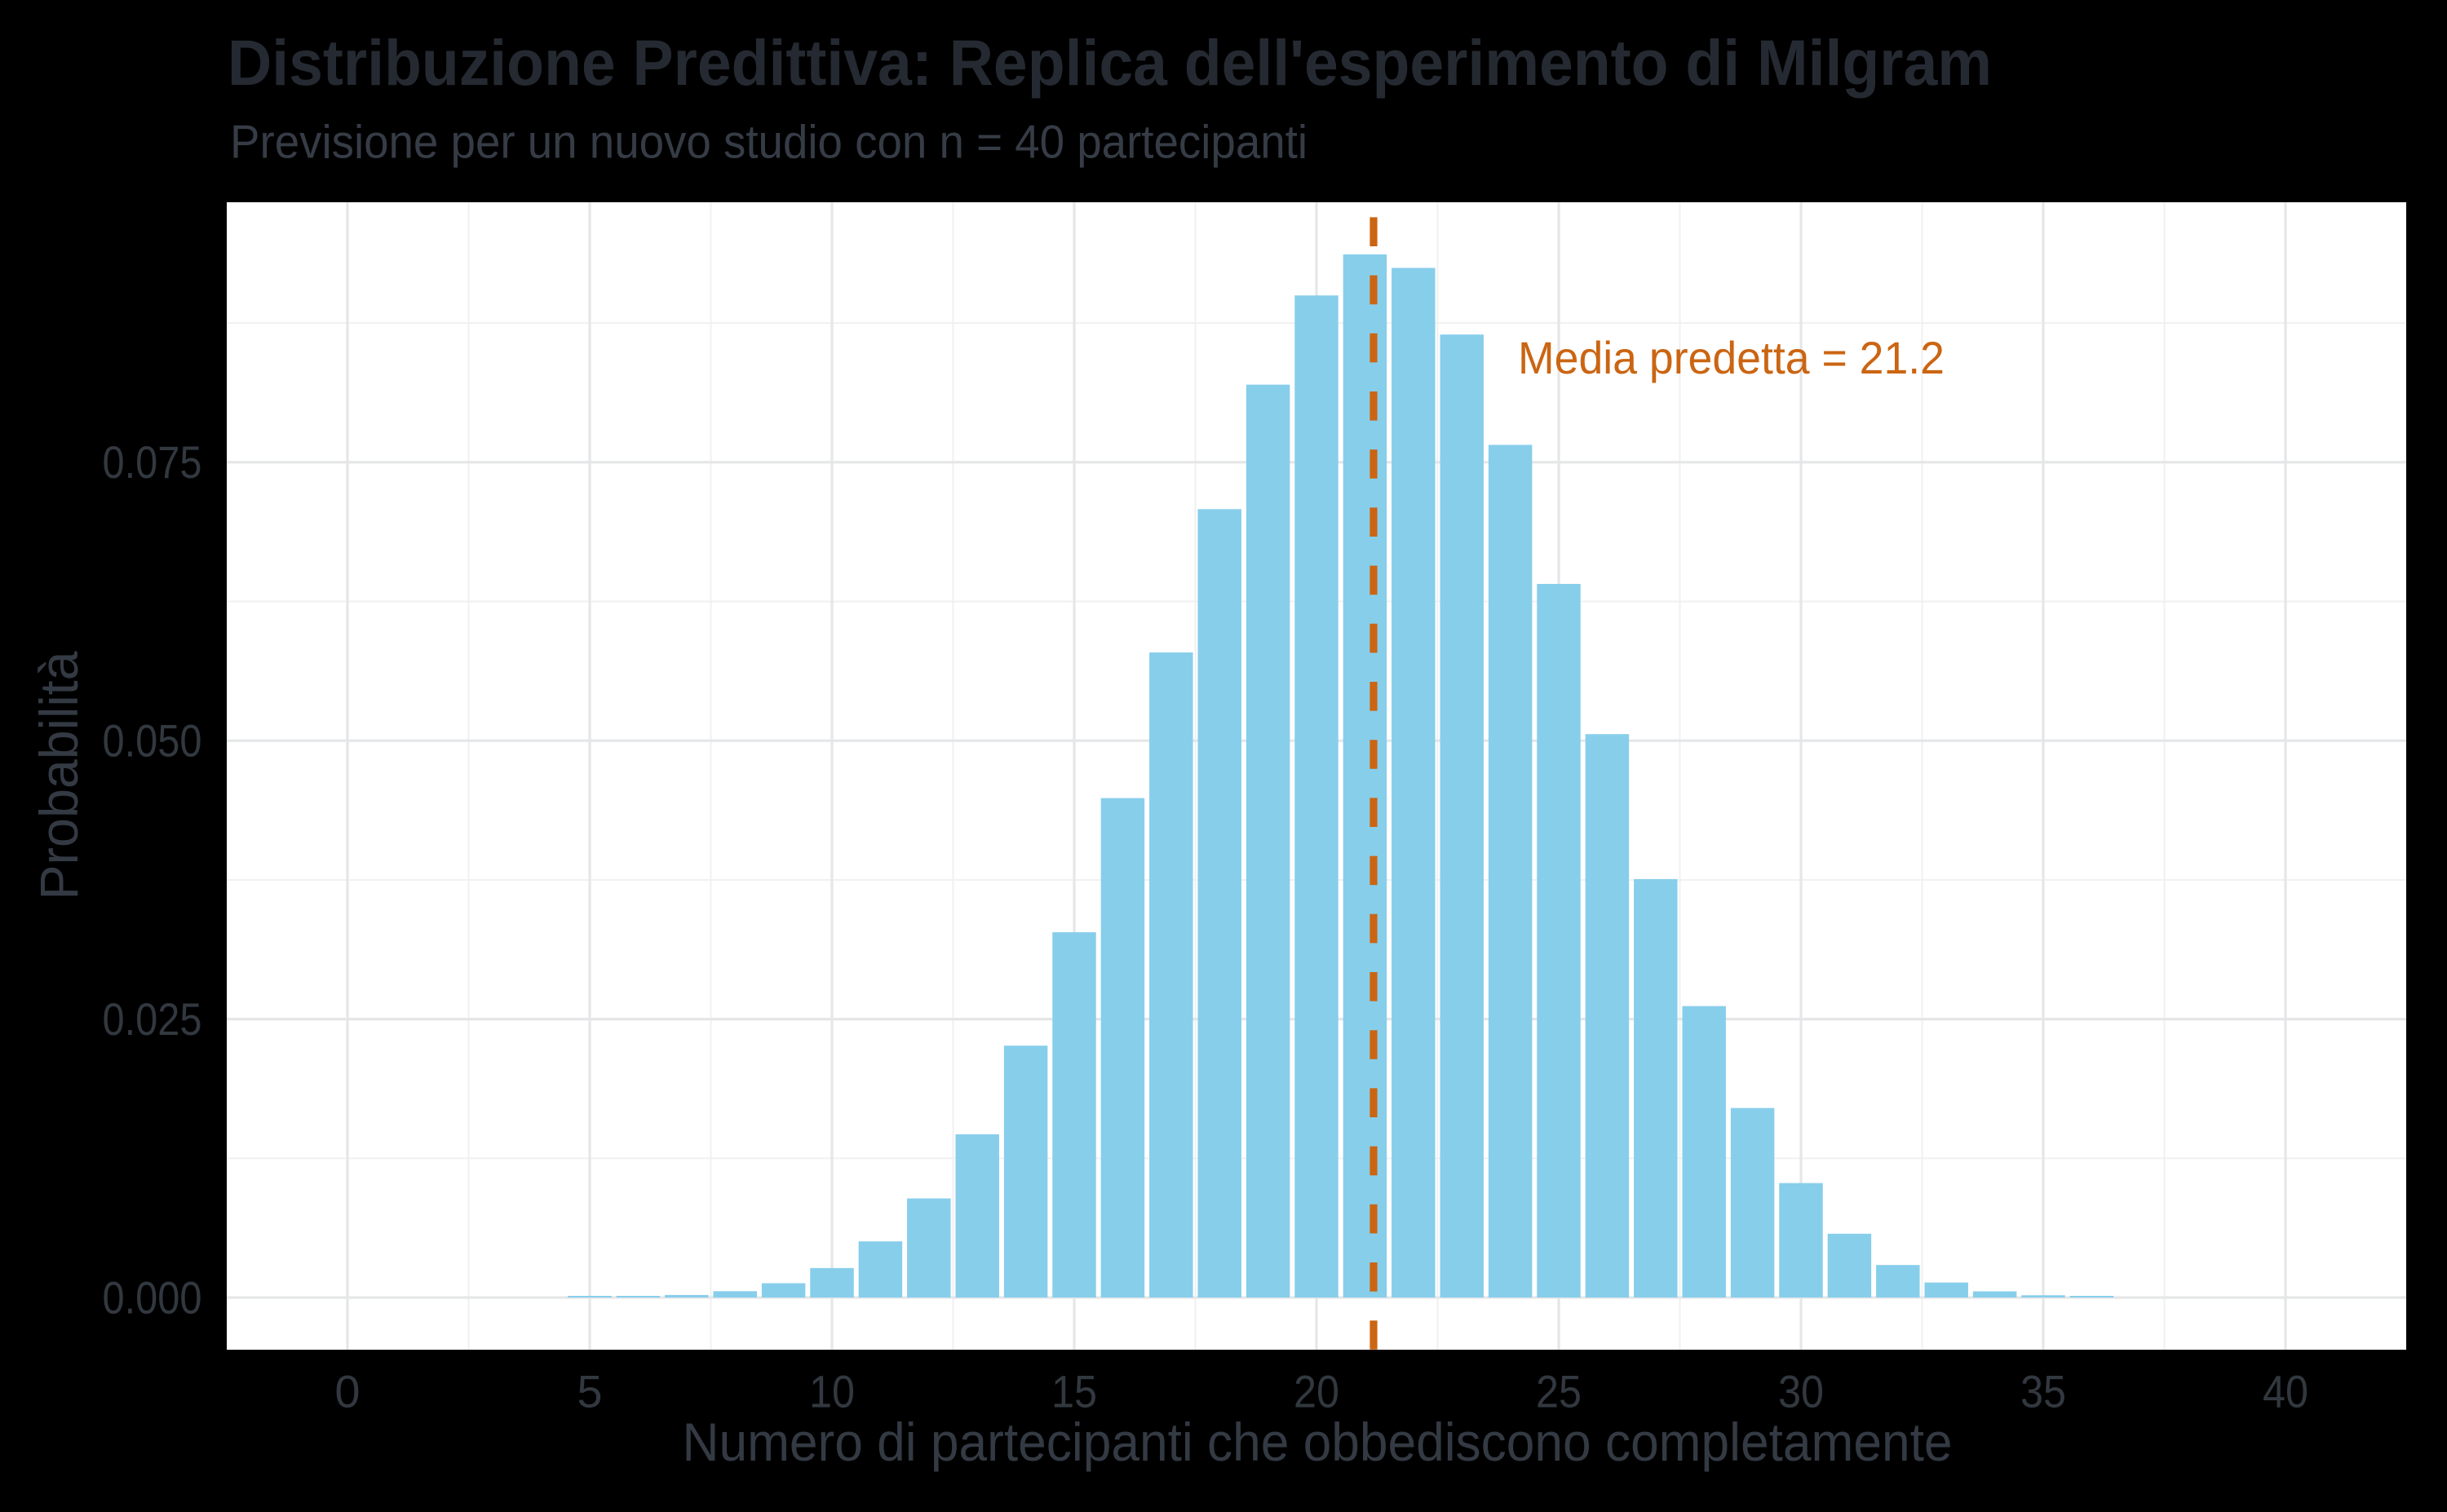  What do you see at coordinates (59, 775) in the screenshot?
I see `svg-text: Probabilità` at bounding box center [59, 775].